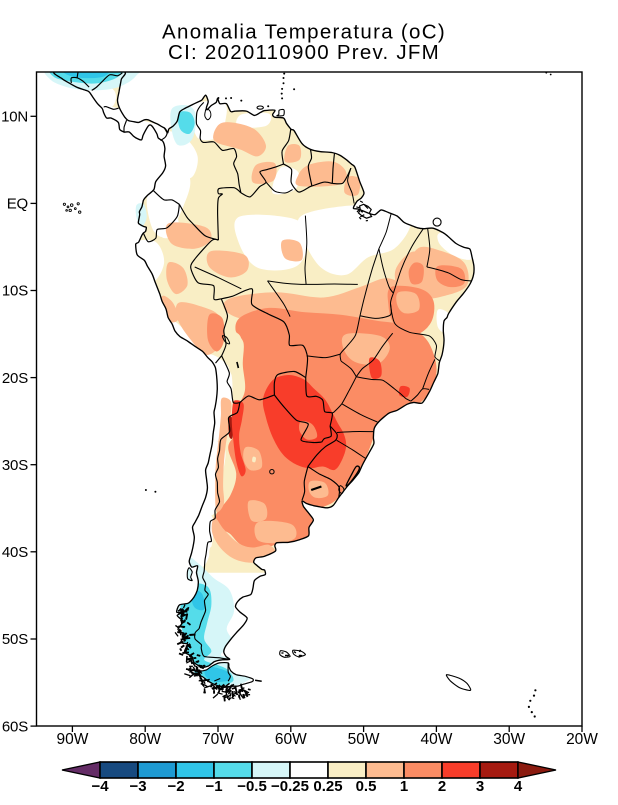 The image size is (618, 805). Describe the element at coordinates (175, 786) in the screenshot. I see `svg-text: −2` at that location.